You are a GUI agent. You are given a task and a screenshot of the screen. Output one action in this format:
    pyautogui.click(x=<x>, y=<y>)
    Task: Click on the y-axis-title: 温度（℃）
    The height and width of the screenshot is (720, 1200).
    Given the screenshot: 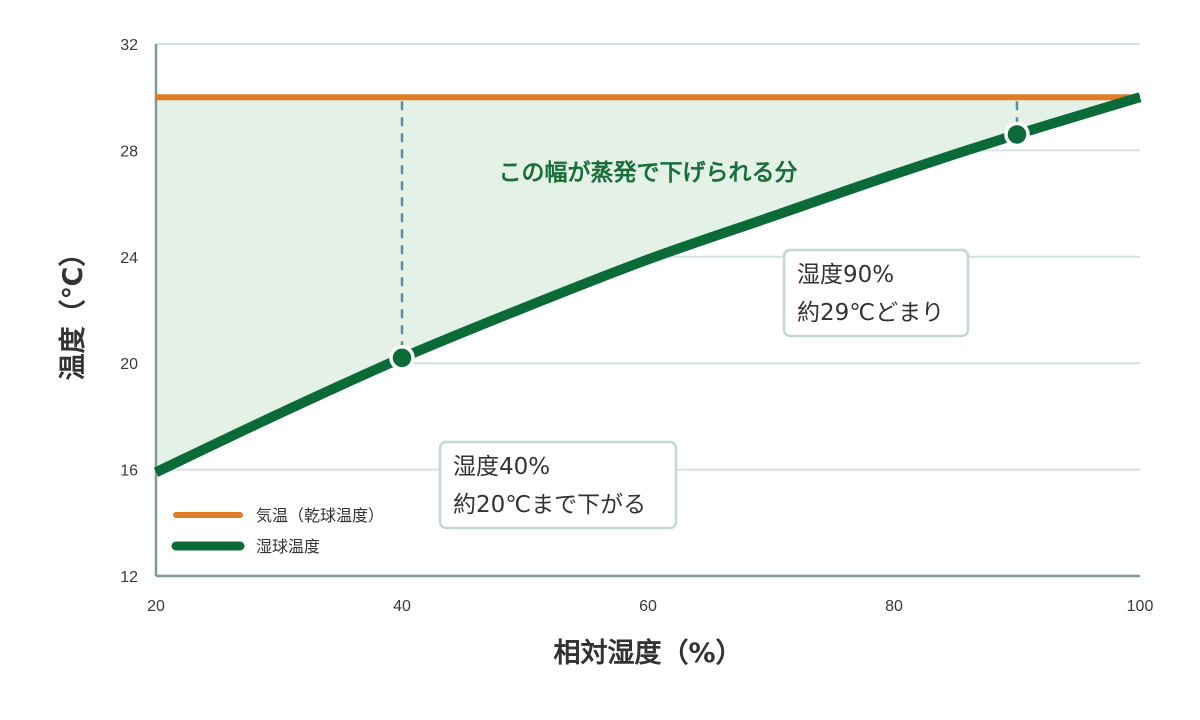 What is the action you would take?
    pyautogui.click(x=73, y=310)
    